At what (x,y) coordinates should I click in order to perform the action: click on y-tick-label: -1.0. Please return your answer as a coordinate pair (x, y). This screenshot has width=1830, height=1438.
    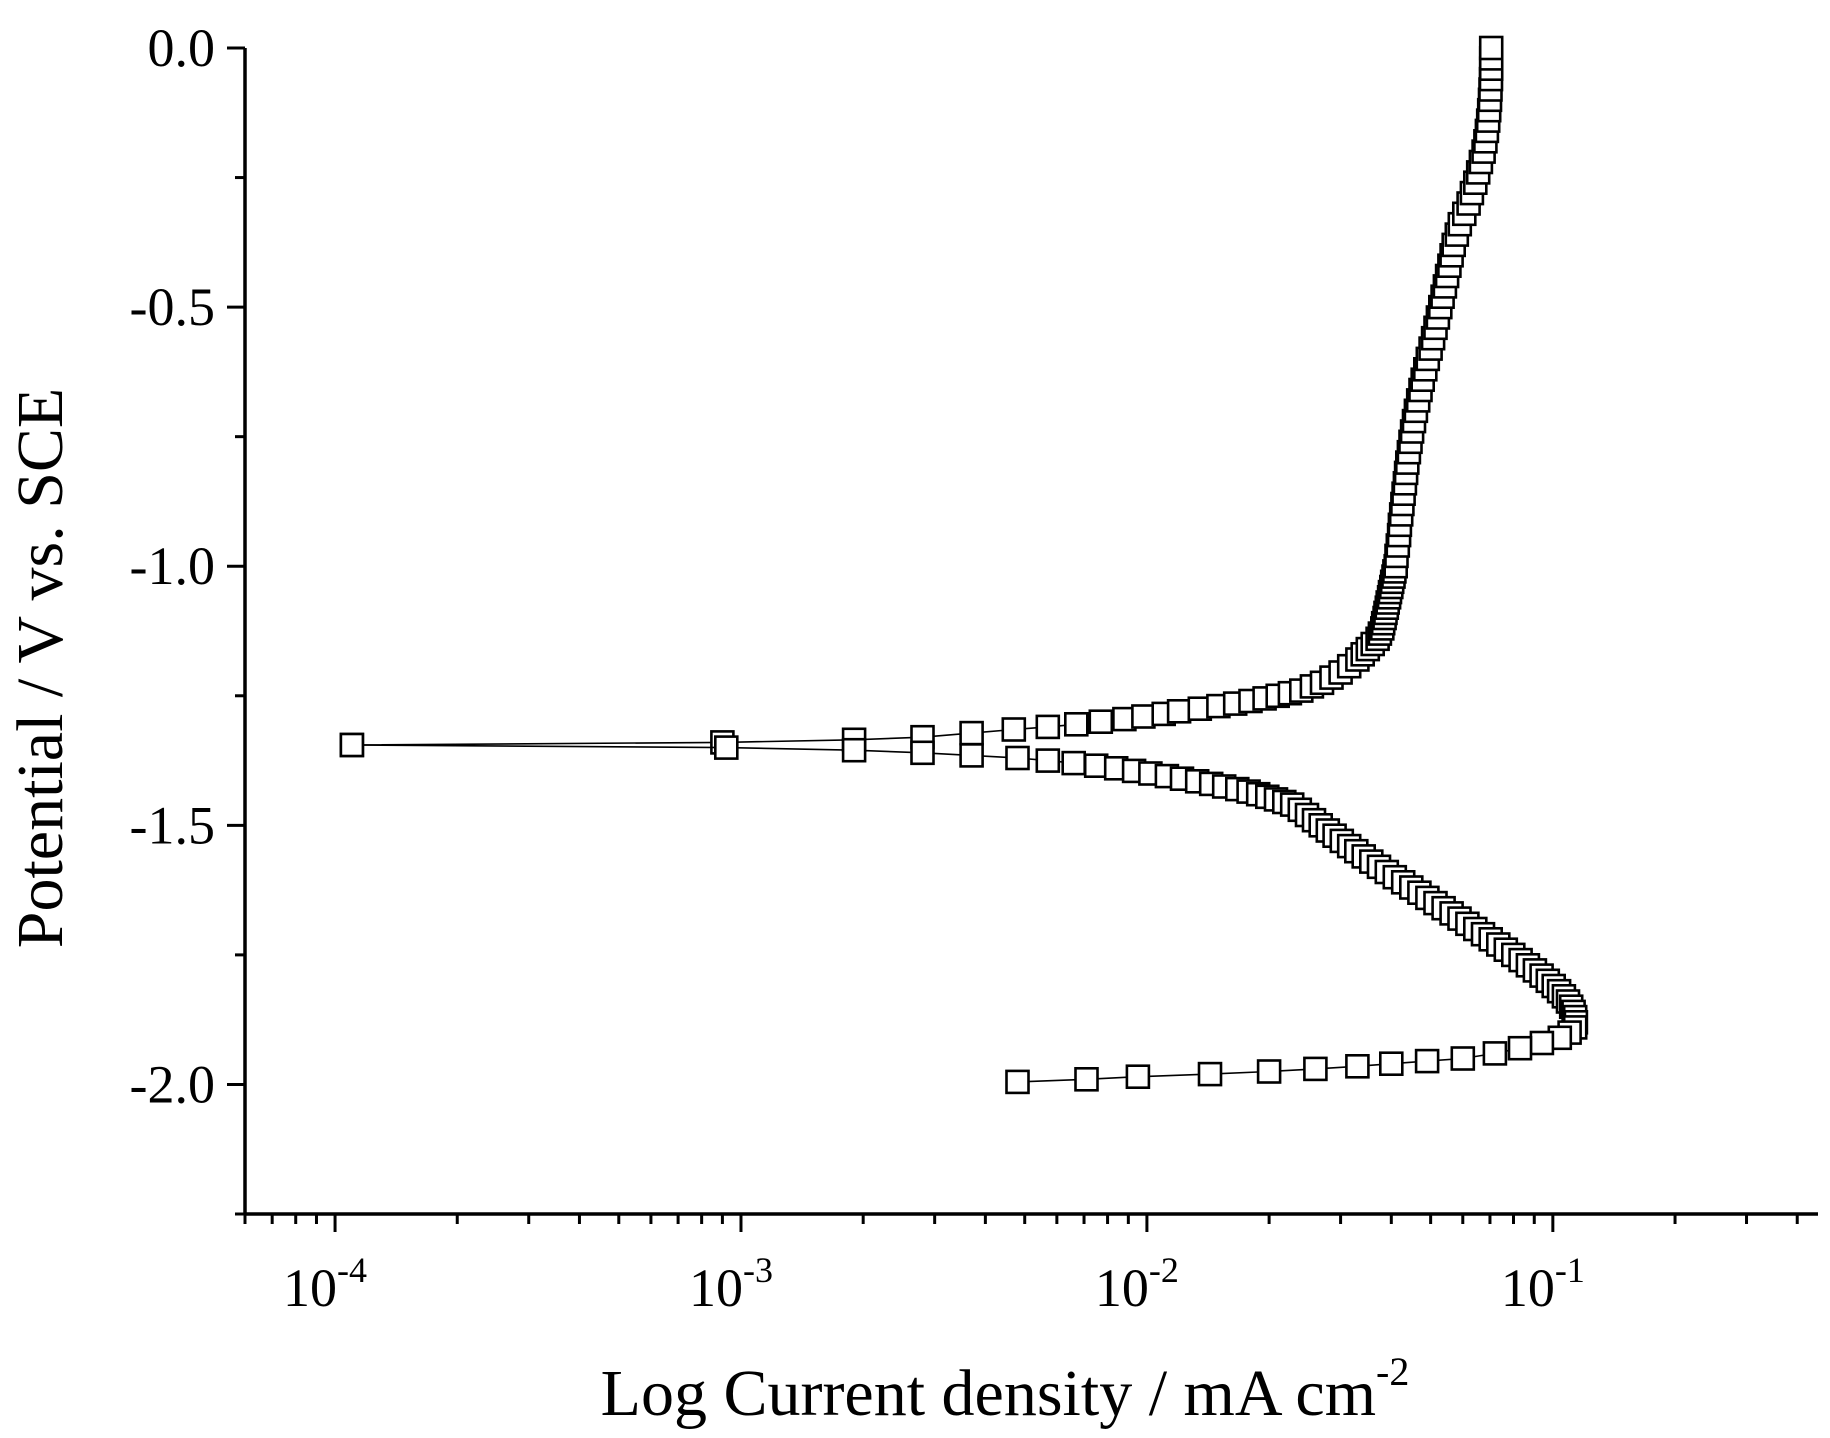
    Looking at the image, I should click on (172, 566).